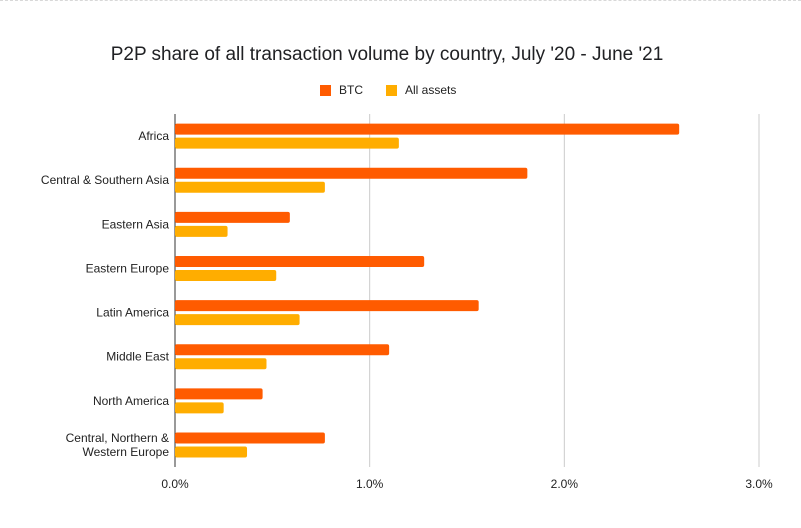 This screenshot has width=801, height=528. Describe the element at coordinates (131, 401) in the screenshot. I see `category-label: North America` at that location.